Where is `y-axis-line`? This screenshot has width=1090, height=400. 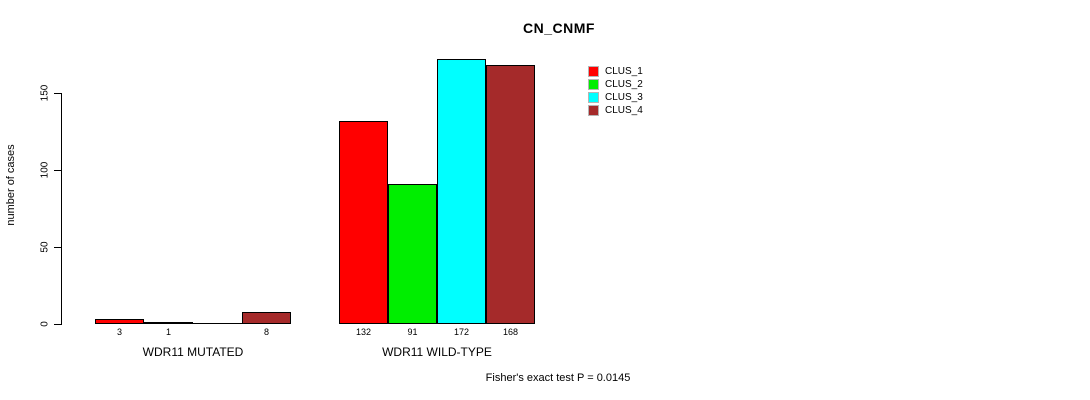 y-axis-line is located at coordinates (61, 209).